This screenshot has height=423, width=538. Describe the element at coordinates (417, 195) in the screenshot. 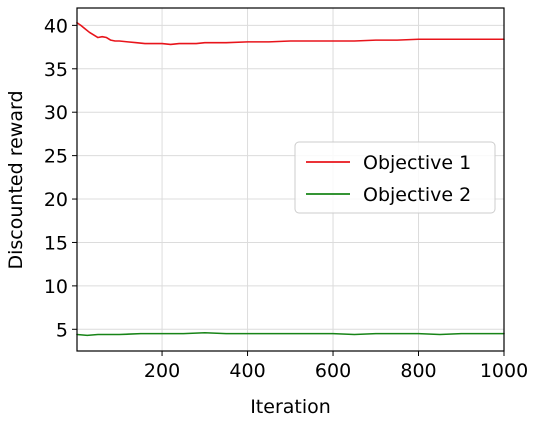

I see `legend-label-objective-2: Objective 2` at that location.